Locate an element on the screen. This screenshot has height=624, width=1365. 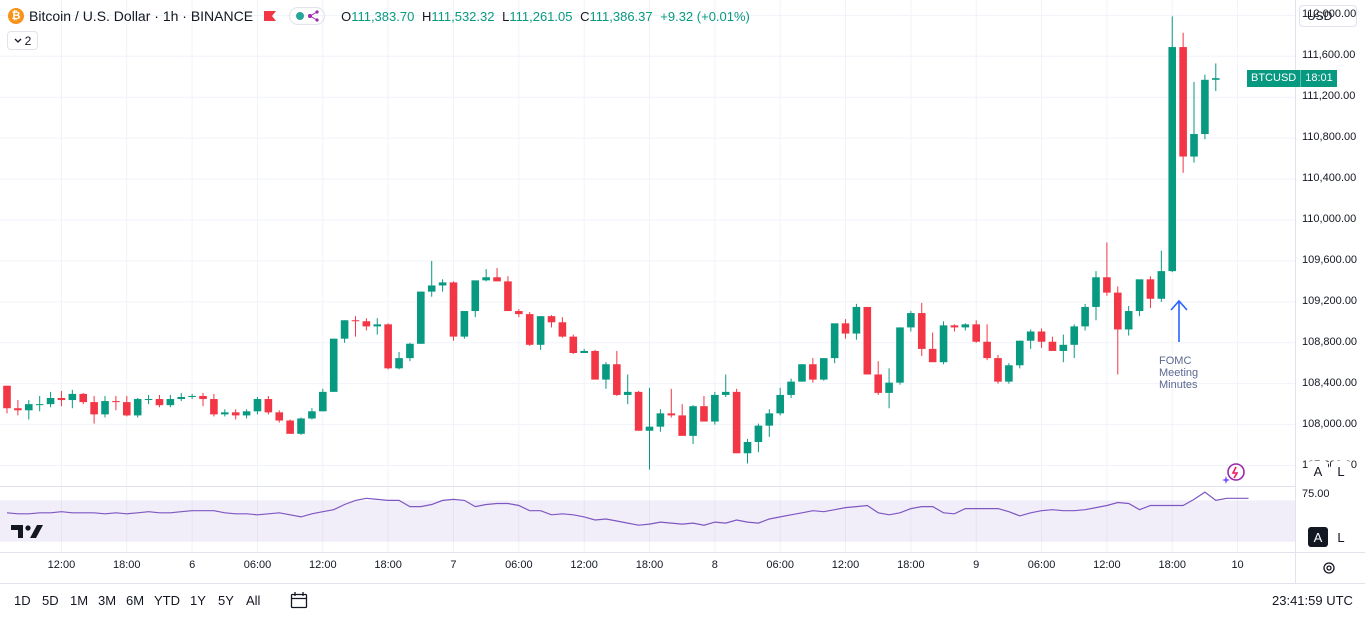
symbol-title: Bitcoin / U.S. Dollar · 1h · BINANCE is located at coordinates (141, 16).